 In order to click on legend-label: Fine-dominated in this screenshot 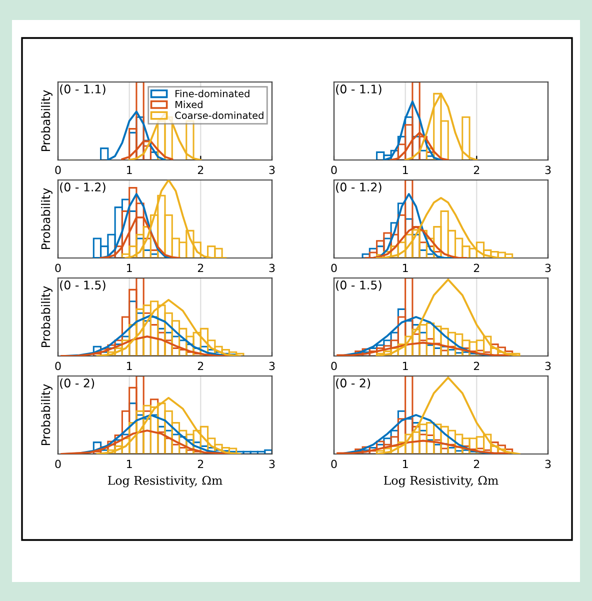, I will do `click(213, 94)`.